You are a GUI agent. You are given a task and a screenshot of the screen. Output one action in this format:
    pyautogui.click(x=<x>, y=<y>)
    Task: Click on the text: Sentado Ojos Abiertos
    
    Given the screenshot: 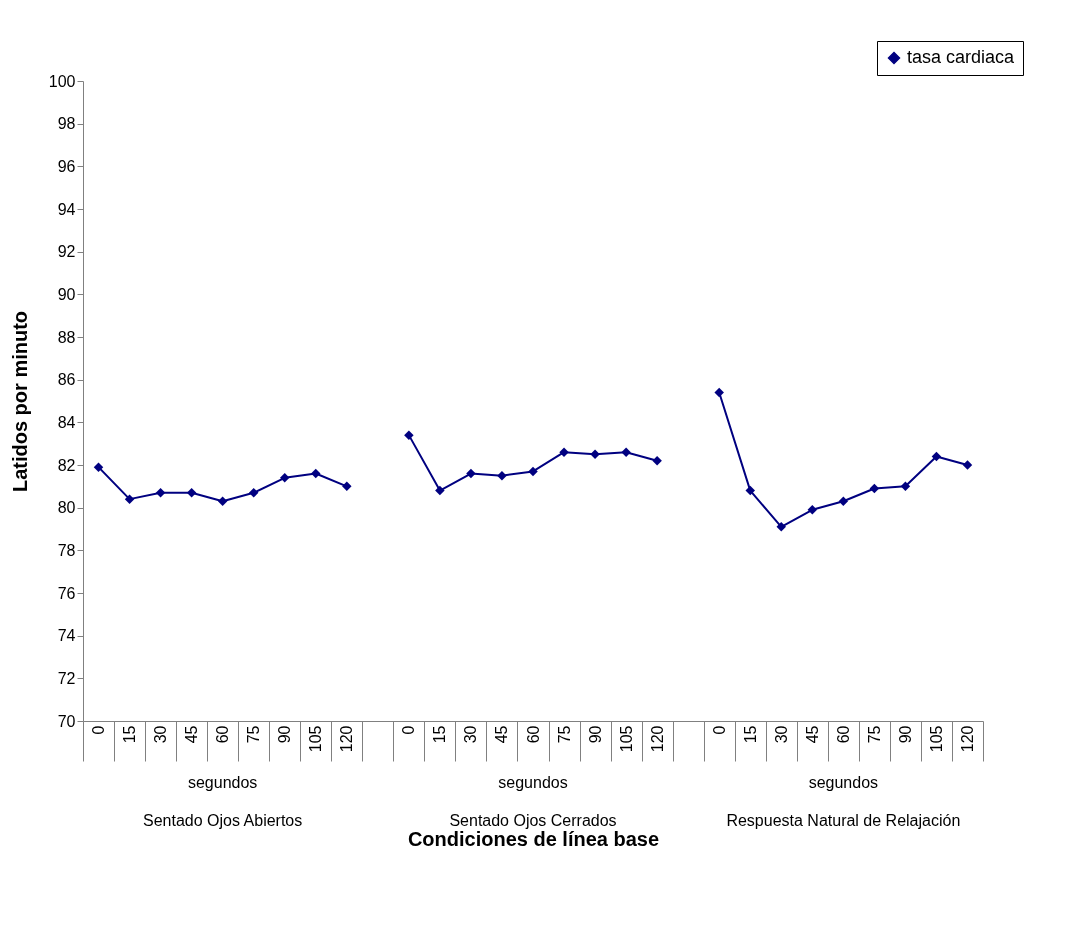 What is the action you would take?
    pyautogui.click(x=223, y=820)
    